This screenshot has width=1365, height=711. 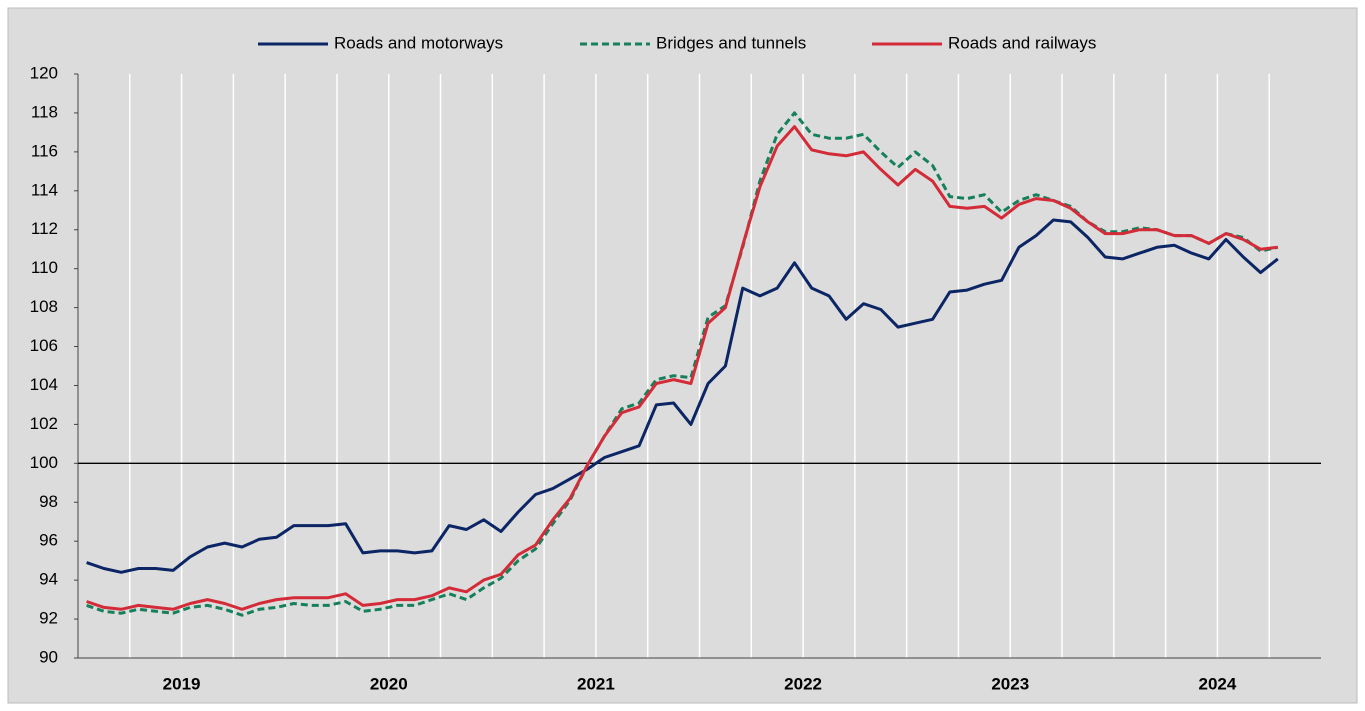 I want to click on y-tick-label: 108, so click(x=44, y=306).